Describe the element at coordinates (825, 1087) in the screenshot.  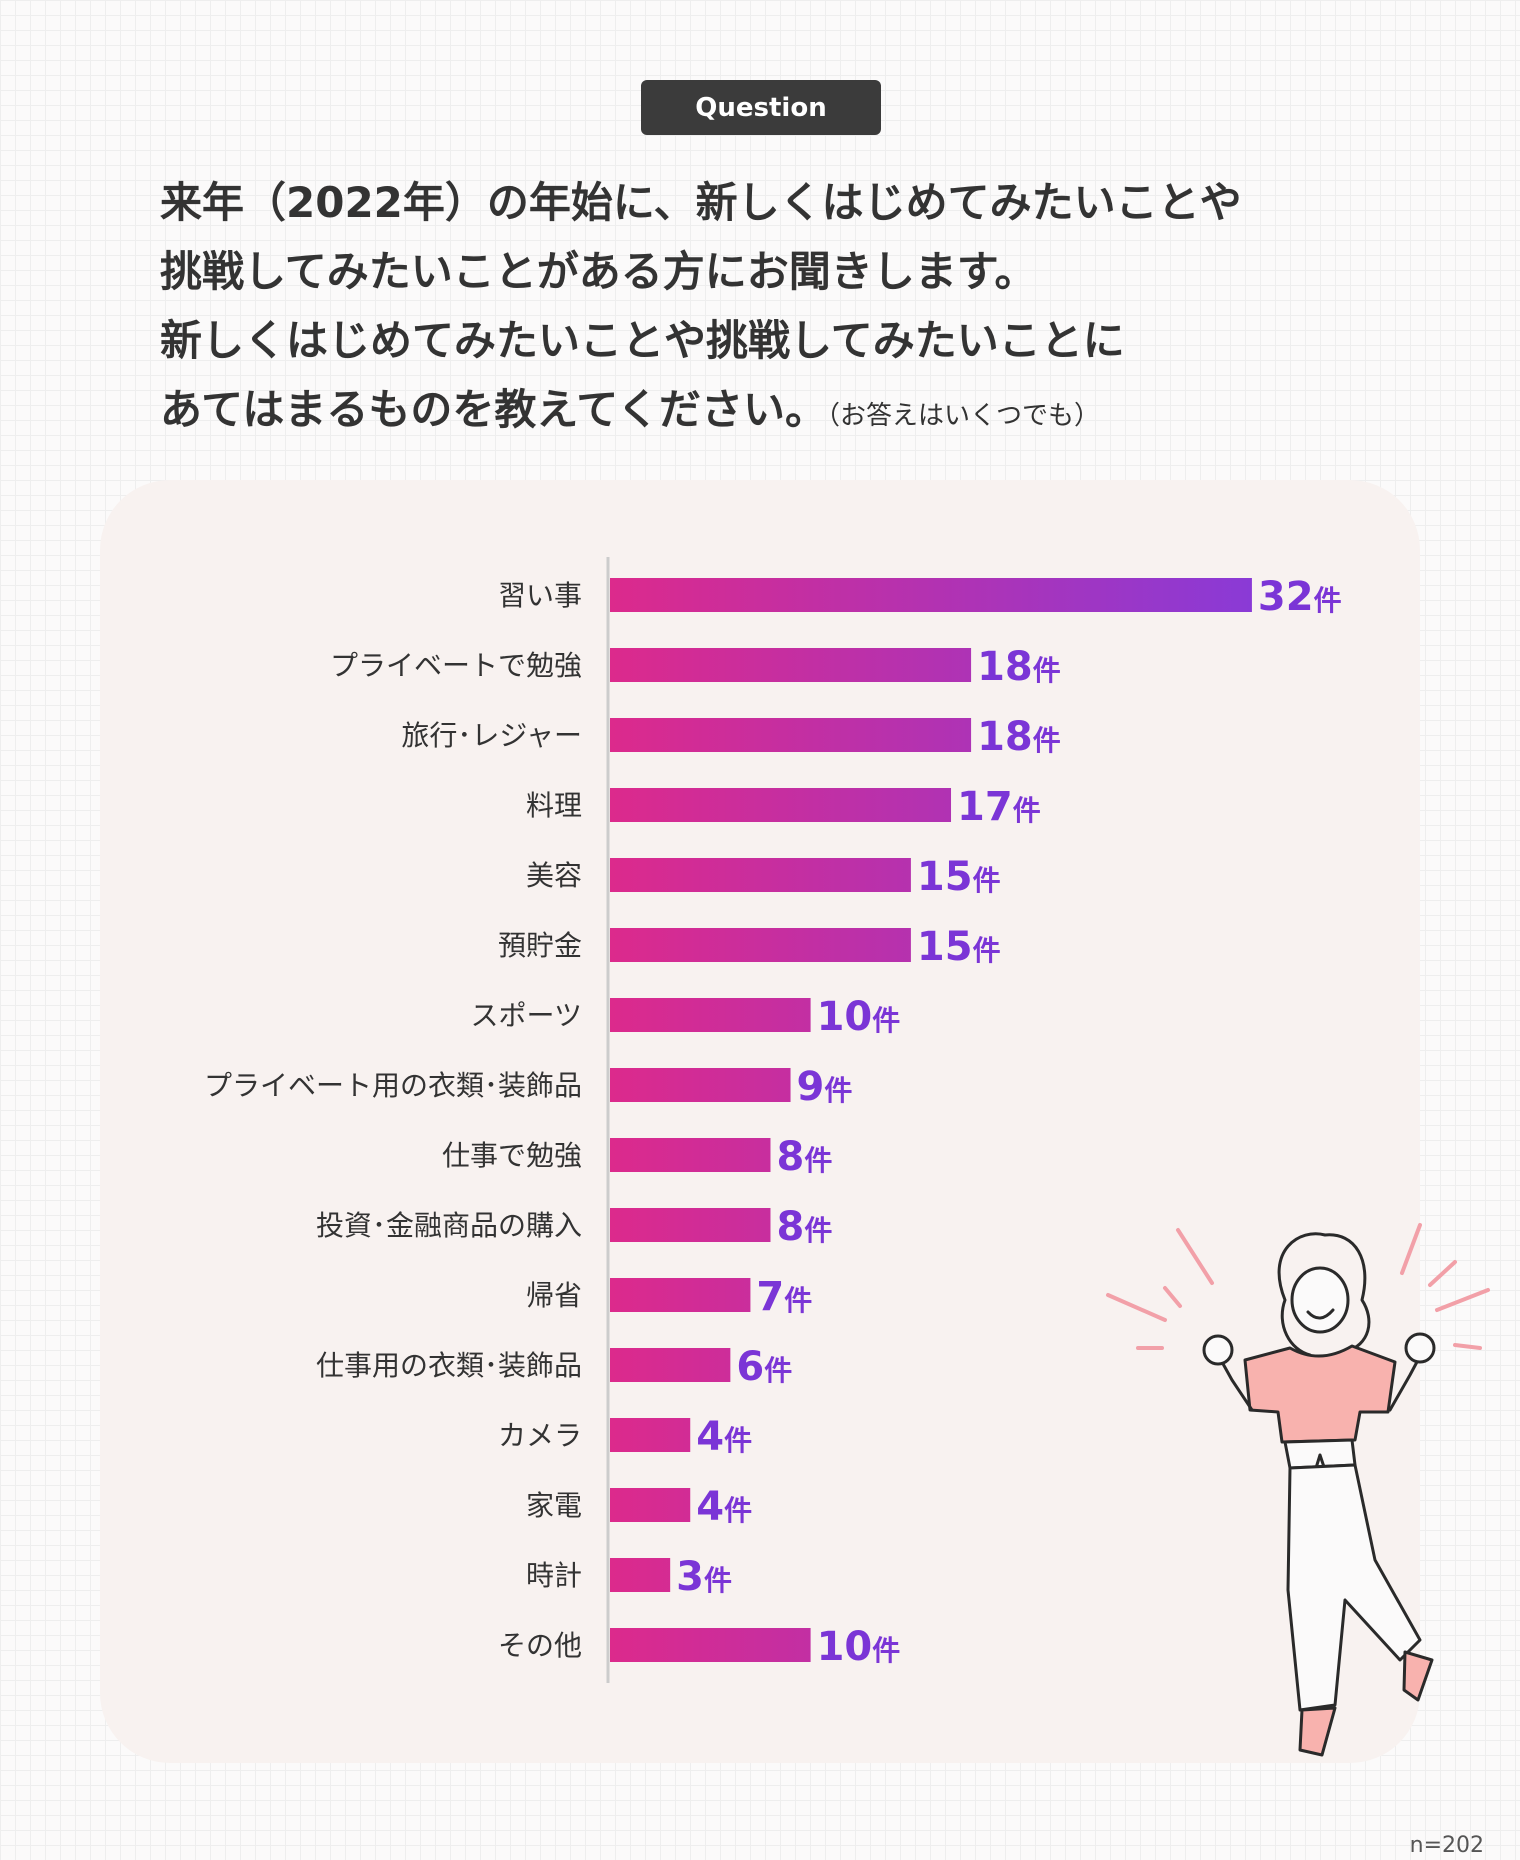
I see `value-label: 9件` at that location.